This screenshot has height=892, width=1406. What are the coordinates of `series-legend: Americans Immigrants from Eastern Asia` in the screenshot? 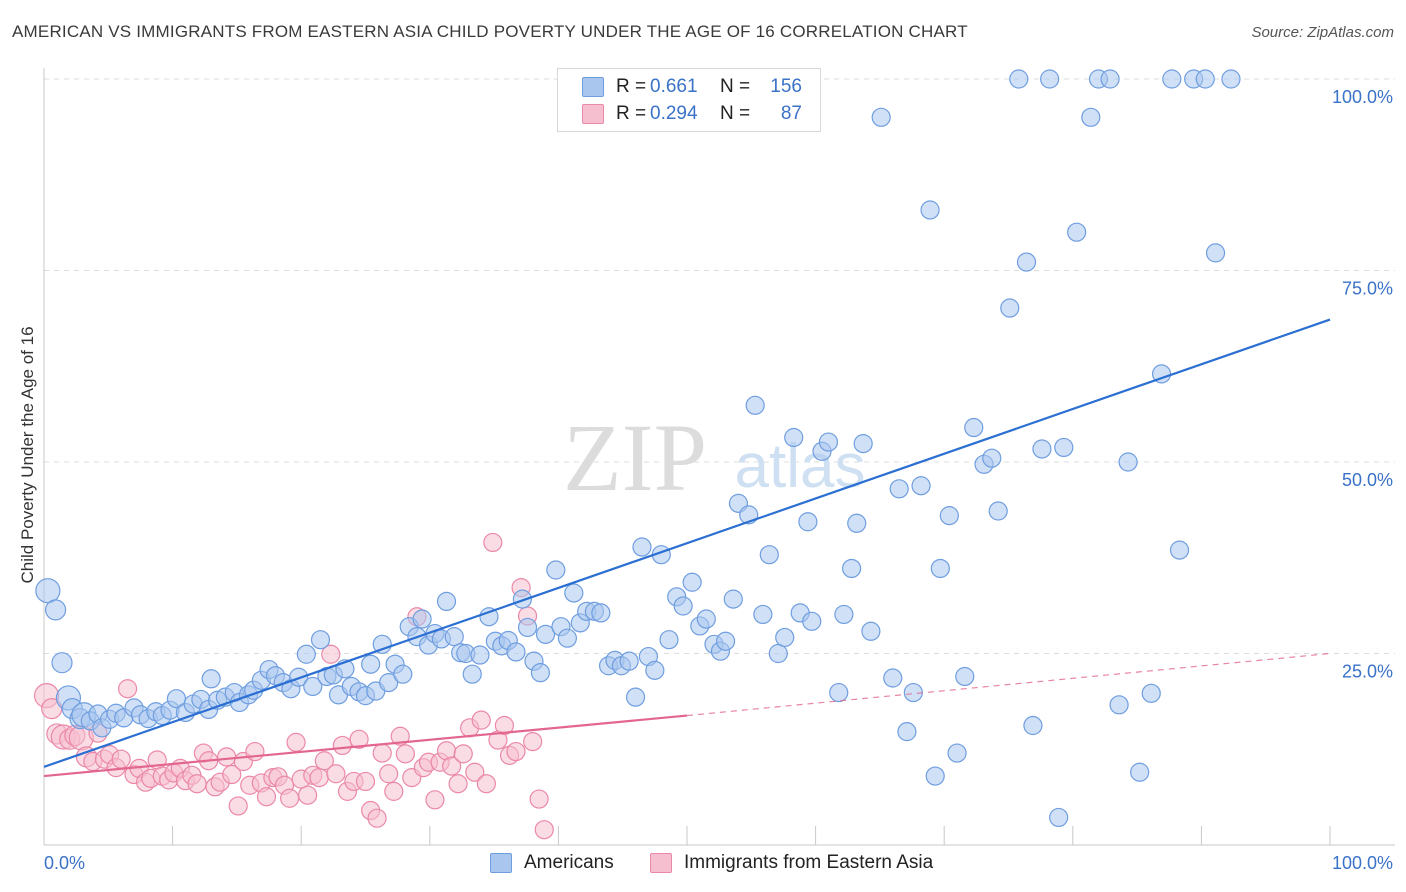 It's located at (703, 865).